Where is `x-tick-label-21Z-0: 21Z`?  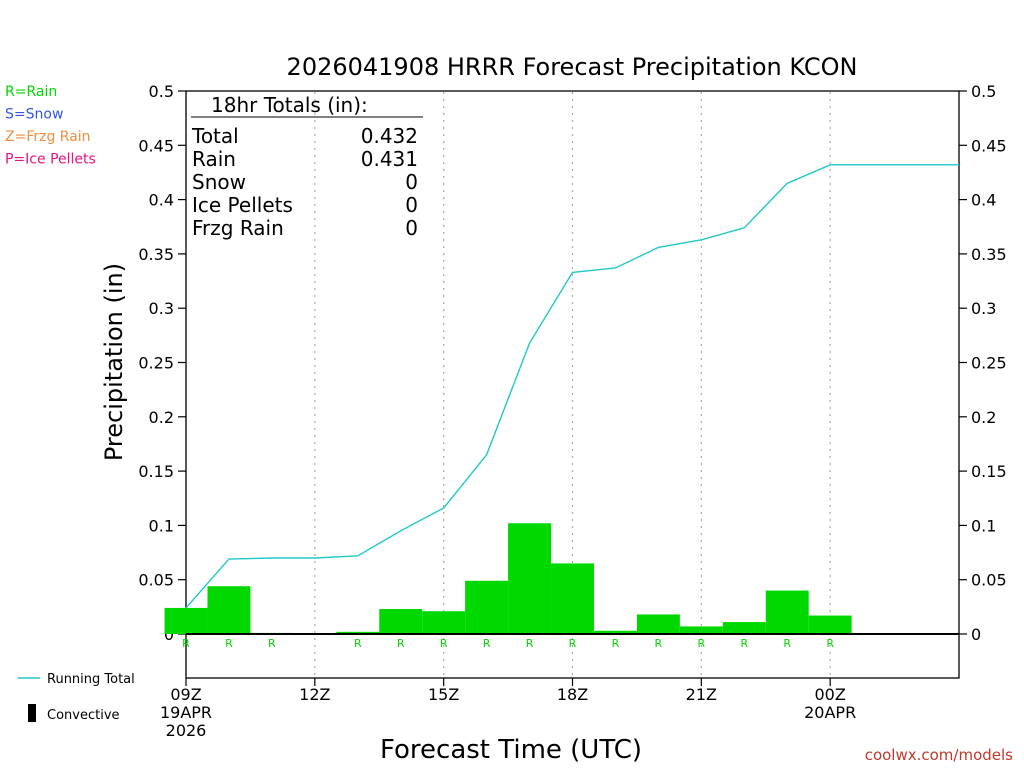
x-tick-label-21Z-0: 21Z is located at coordinates (701, 694).